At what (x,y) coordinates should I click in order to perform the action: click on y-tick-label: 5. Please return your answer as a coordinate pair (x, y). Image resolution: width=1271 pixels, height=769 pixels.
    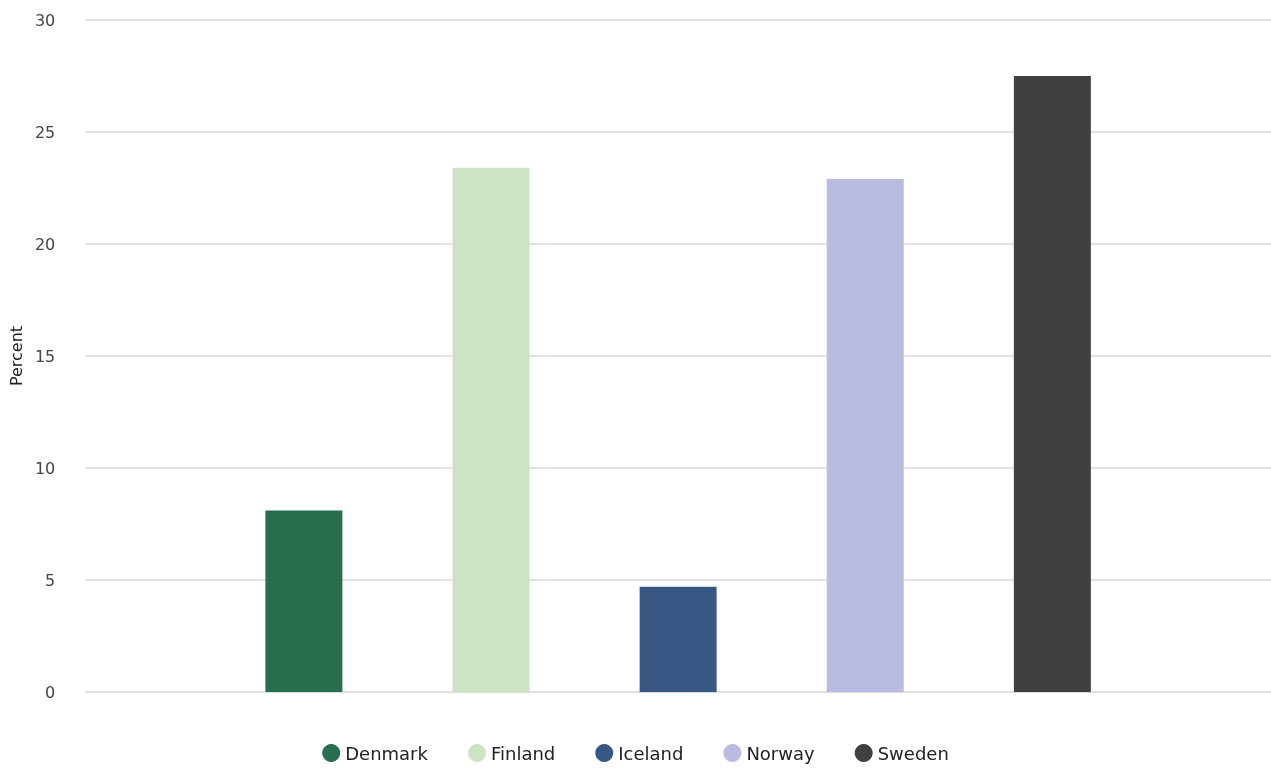
    Looking at the image, I should click on (50, 580).